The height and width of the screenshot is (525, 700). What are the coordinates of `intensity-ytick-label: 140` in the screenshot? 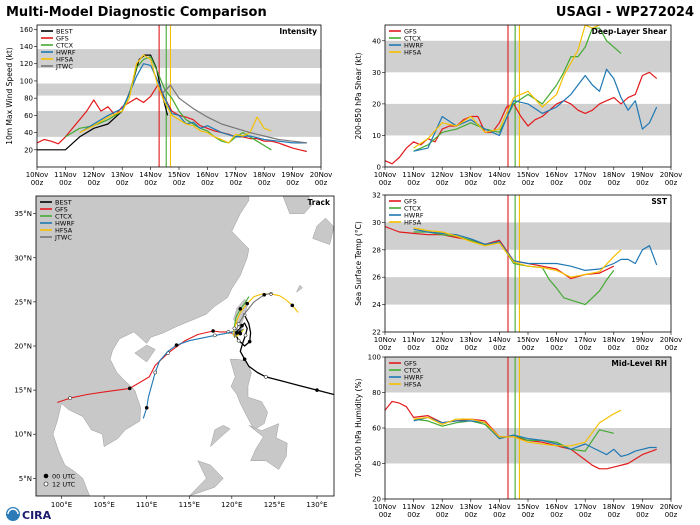 It's located at (26, 47).